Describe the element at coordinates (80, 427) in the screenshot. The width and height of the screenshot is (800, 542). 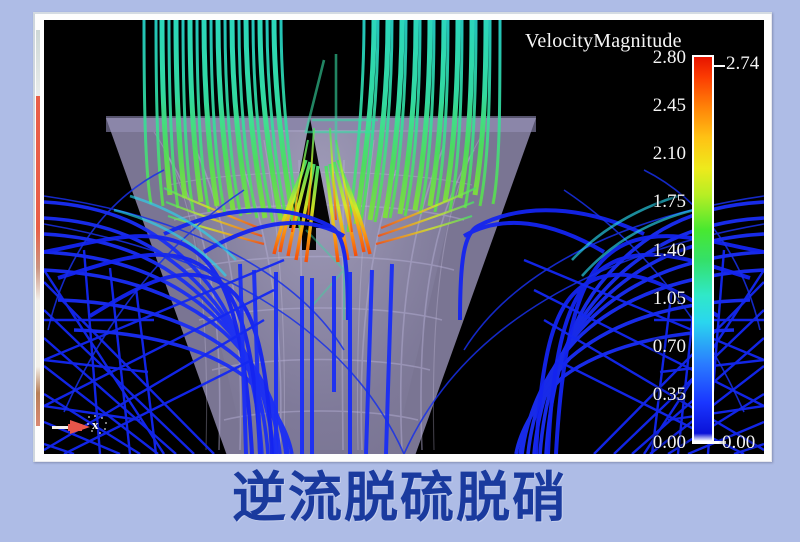
I see `axis-arrow-head-icon` at that location.